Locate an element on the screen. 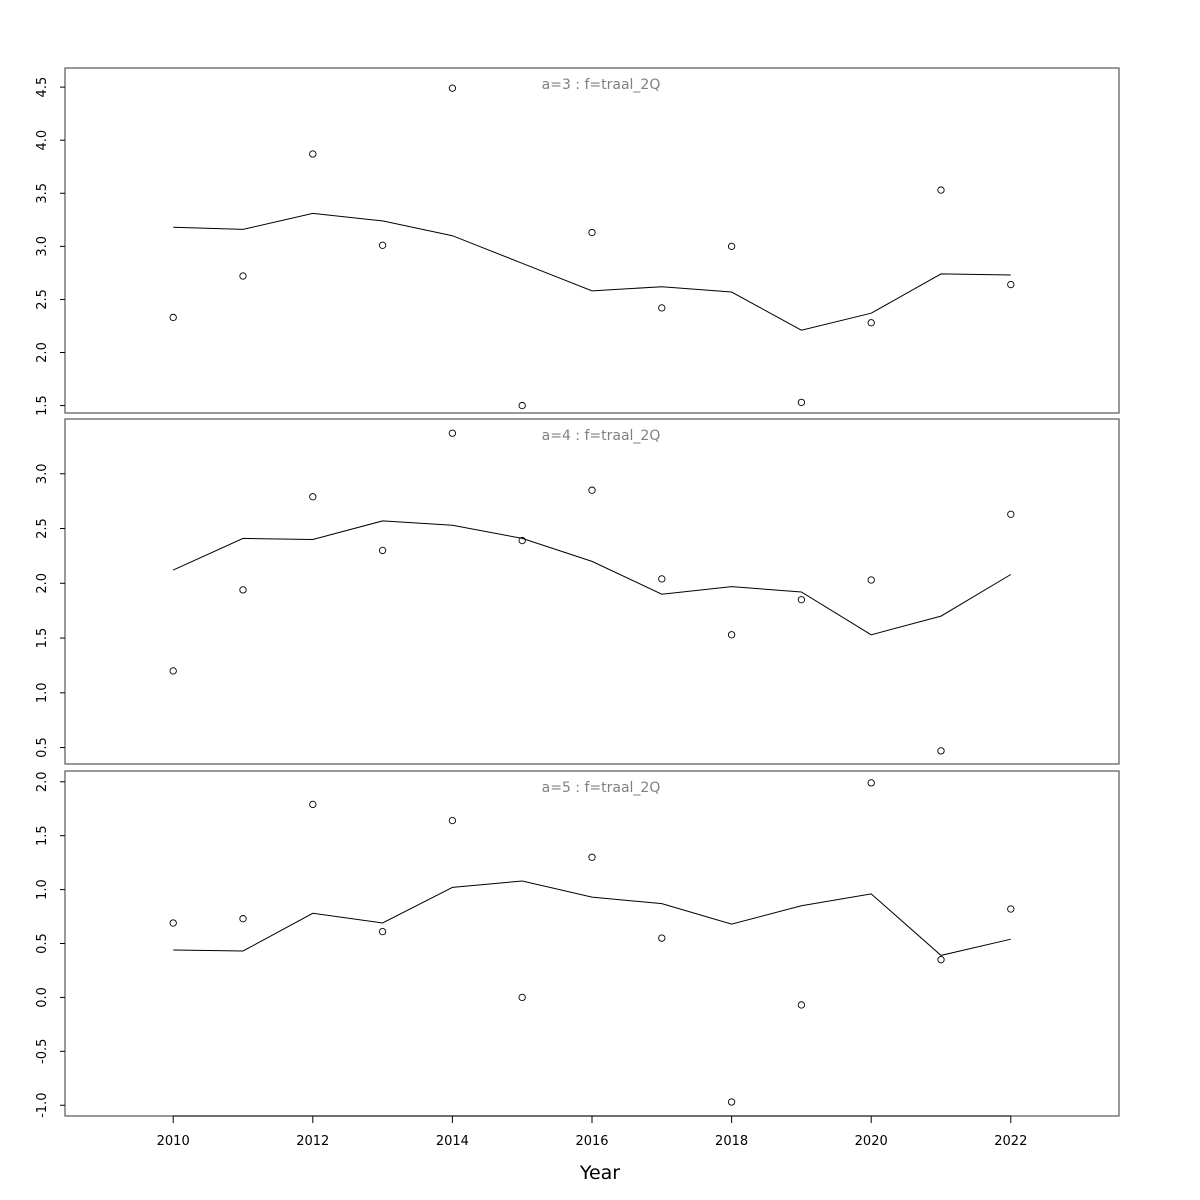  x-tick-label: 2012 is located at coordinates (312, 1141).